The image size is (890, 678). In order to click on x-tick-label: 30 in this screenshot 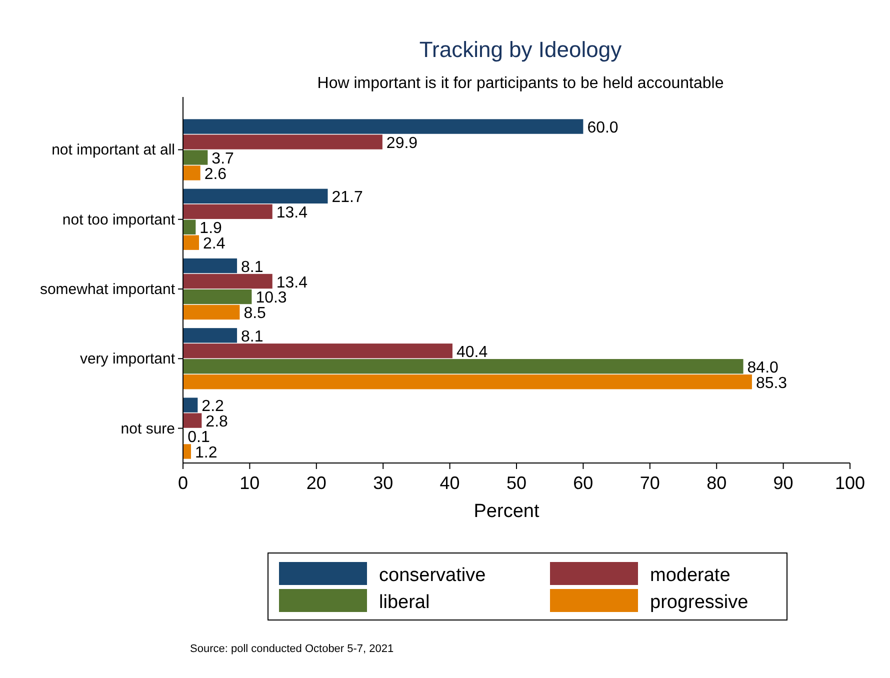, I will do `click(383, 483)`.